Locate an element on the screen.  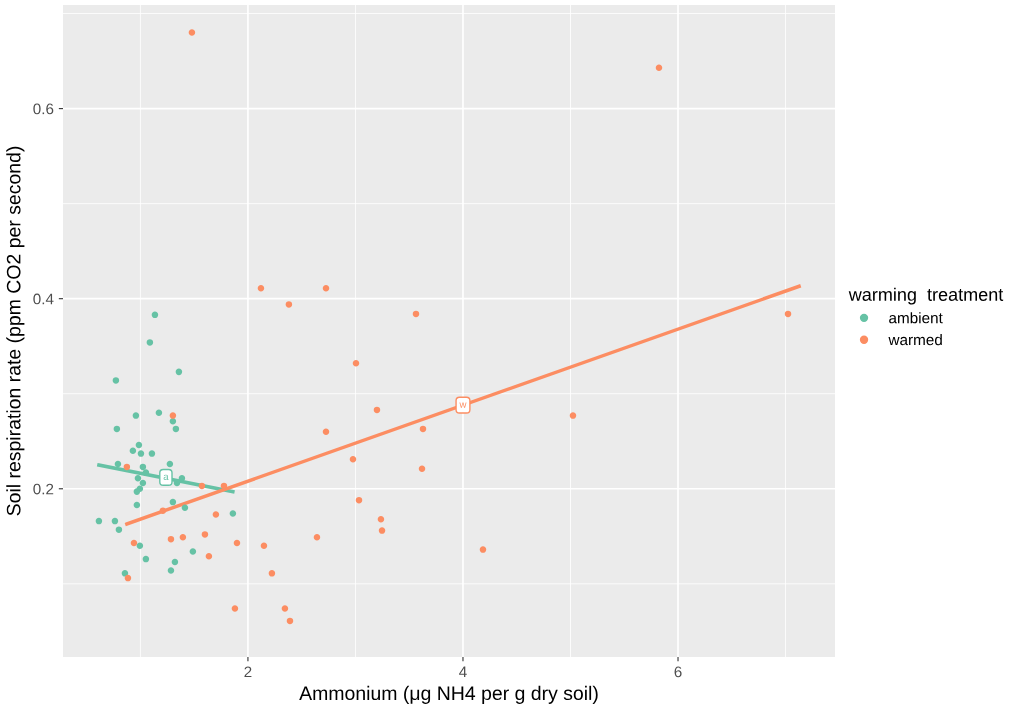
y-tick-label: 0.4 is located at coordinates (43, 299).